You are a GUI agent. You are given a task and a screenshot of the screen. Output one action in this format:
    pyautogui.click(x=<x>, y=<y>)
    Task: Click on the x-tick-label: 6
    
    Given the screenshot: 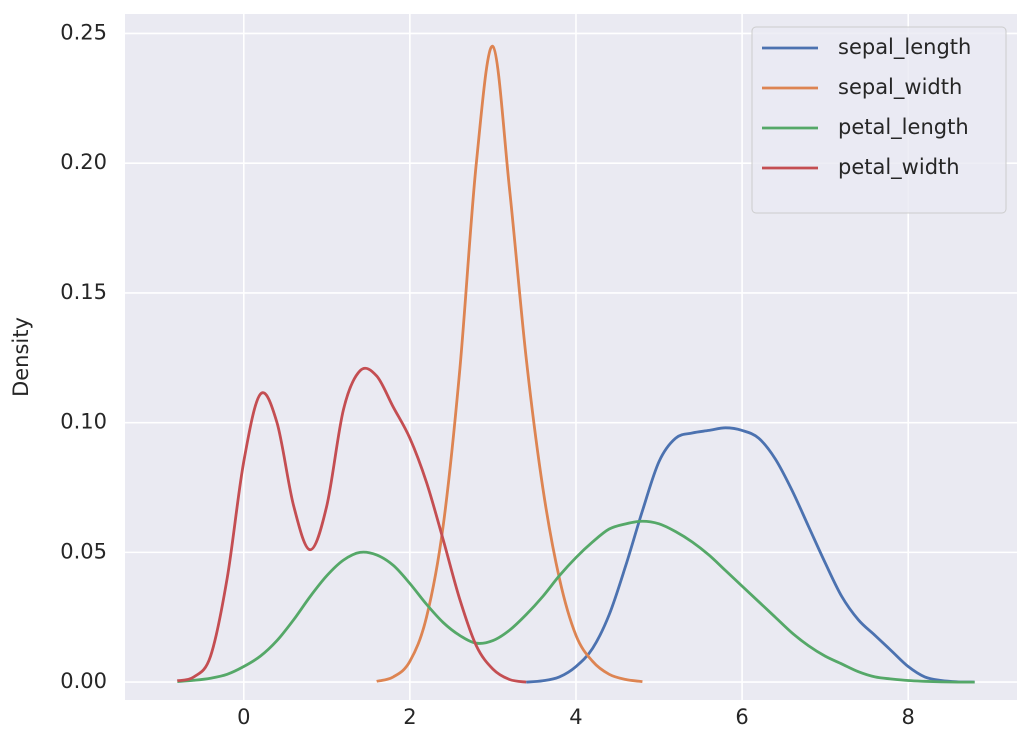 What is the action you would take?
    pyautogui.click(x=741, y=717)
    